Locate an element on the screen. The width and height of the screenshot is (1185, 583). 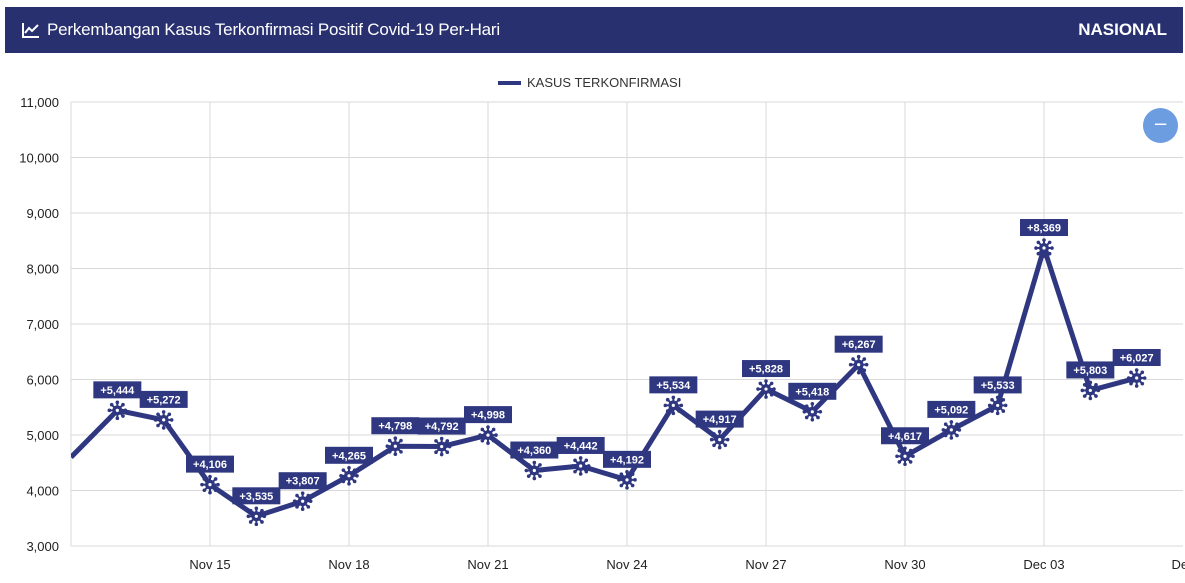
x-tick-label: Nov 18 is located at coordinates (348, 564).